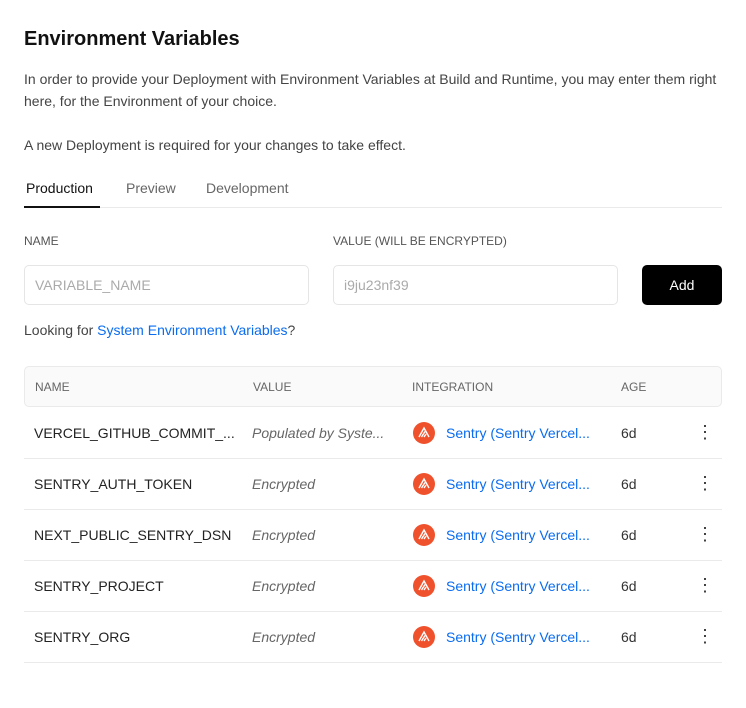  Describe the element at coordinates (291, 330) in the screenshot. I see `hint-suffix: ?` at that location.